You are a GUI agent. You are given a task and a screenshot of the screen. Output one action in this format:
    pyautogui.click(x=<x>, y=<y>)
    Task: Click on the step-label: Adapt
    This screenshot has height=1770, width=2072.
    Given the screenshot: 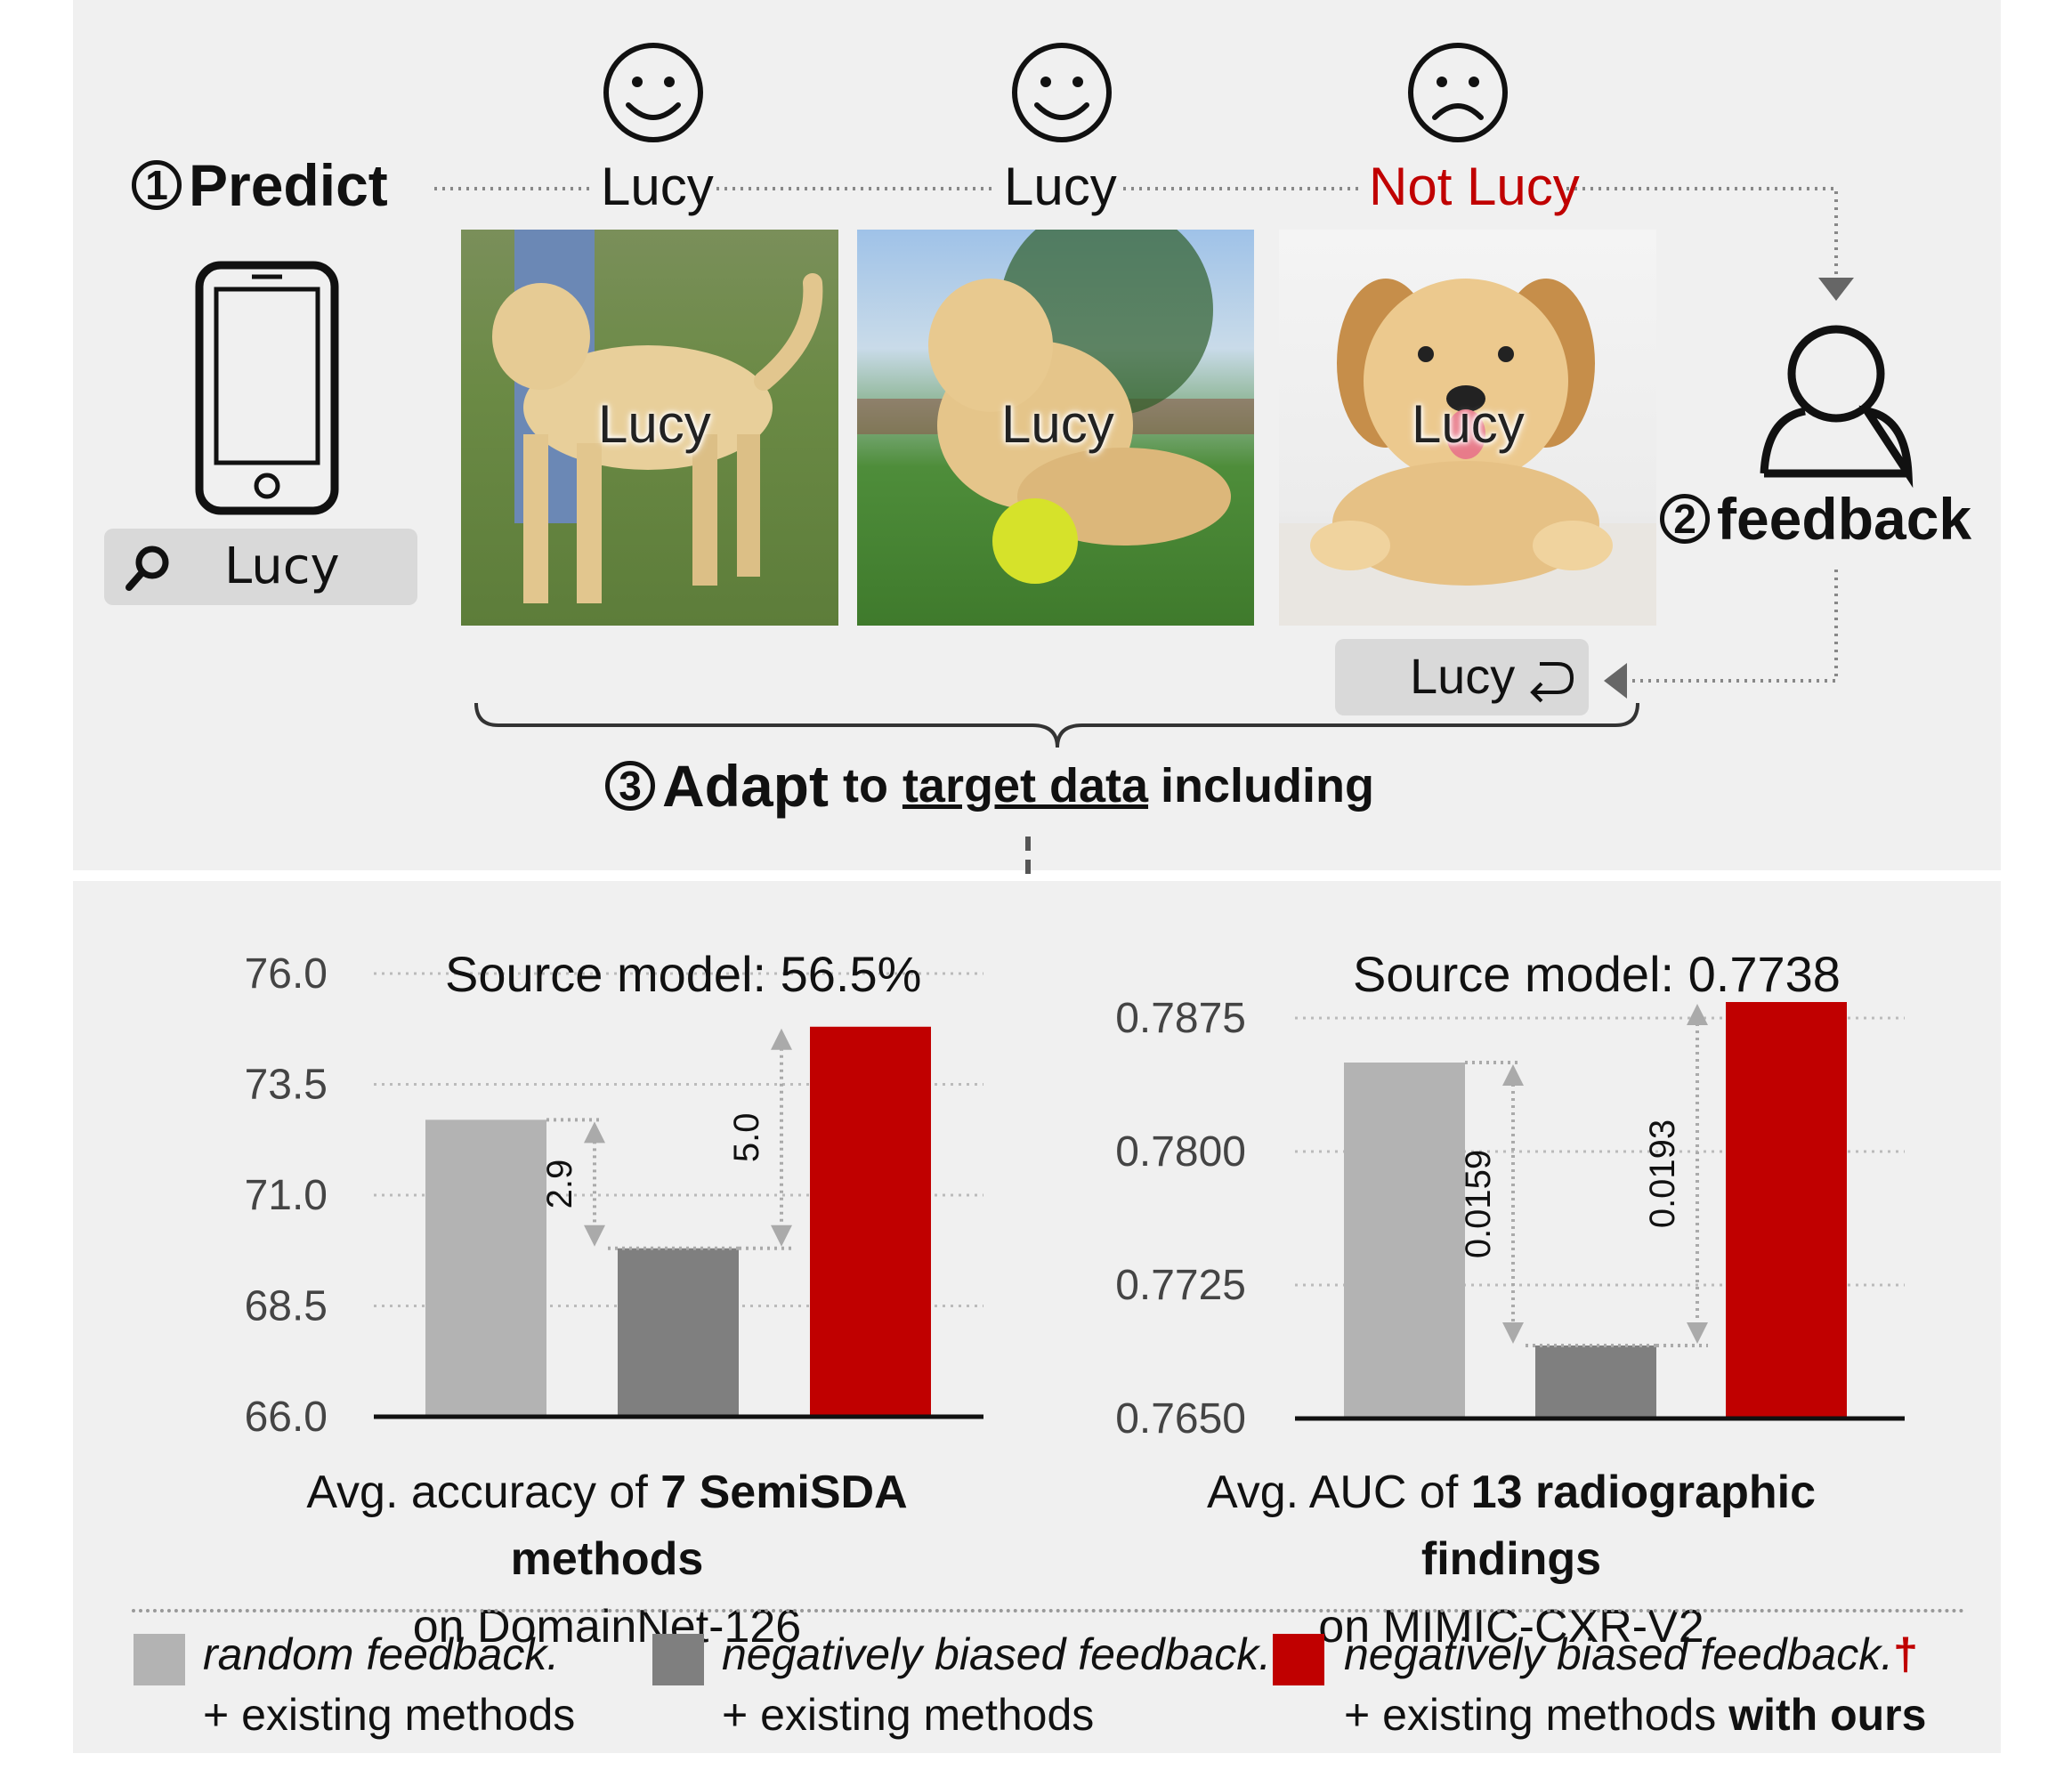 What is the action you would take?
    pyautogui.click(x=745, y=786)
    